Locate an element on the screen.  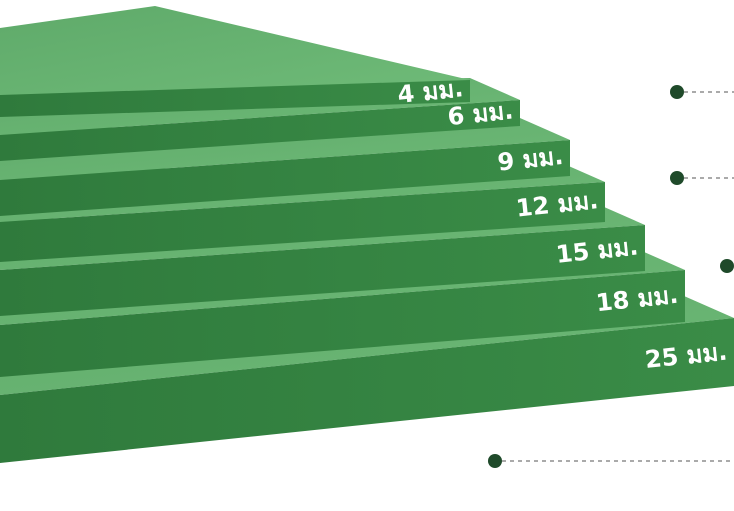
thickness-label: 4 มม. is located at coordinates (430, 91).